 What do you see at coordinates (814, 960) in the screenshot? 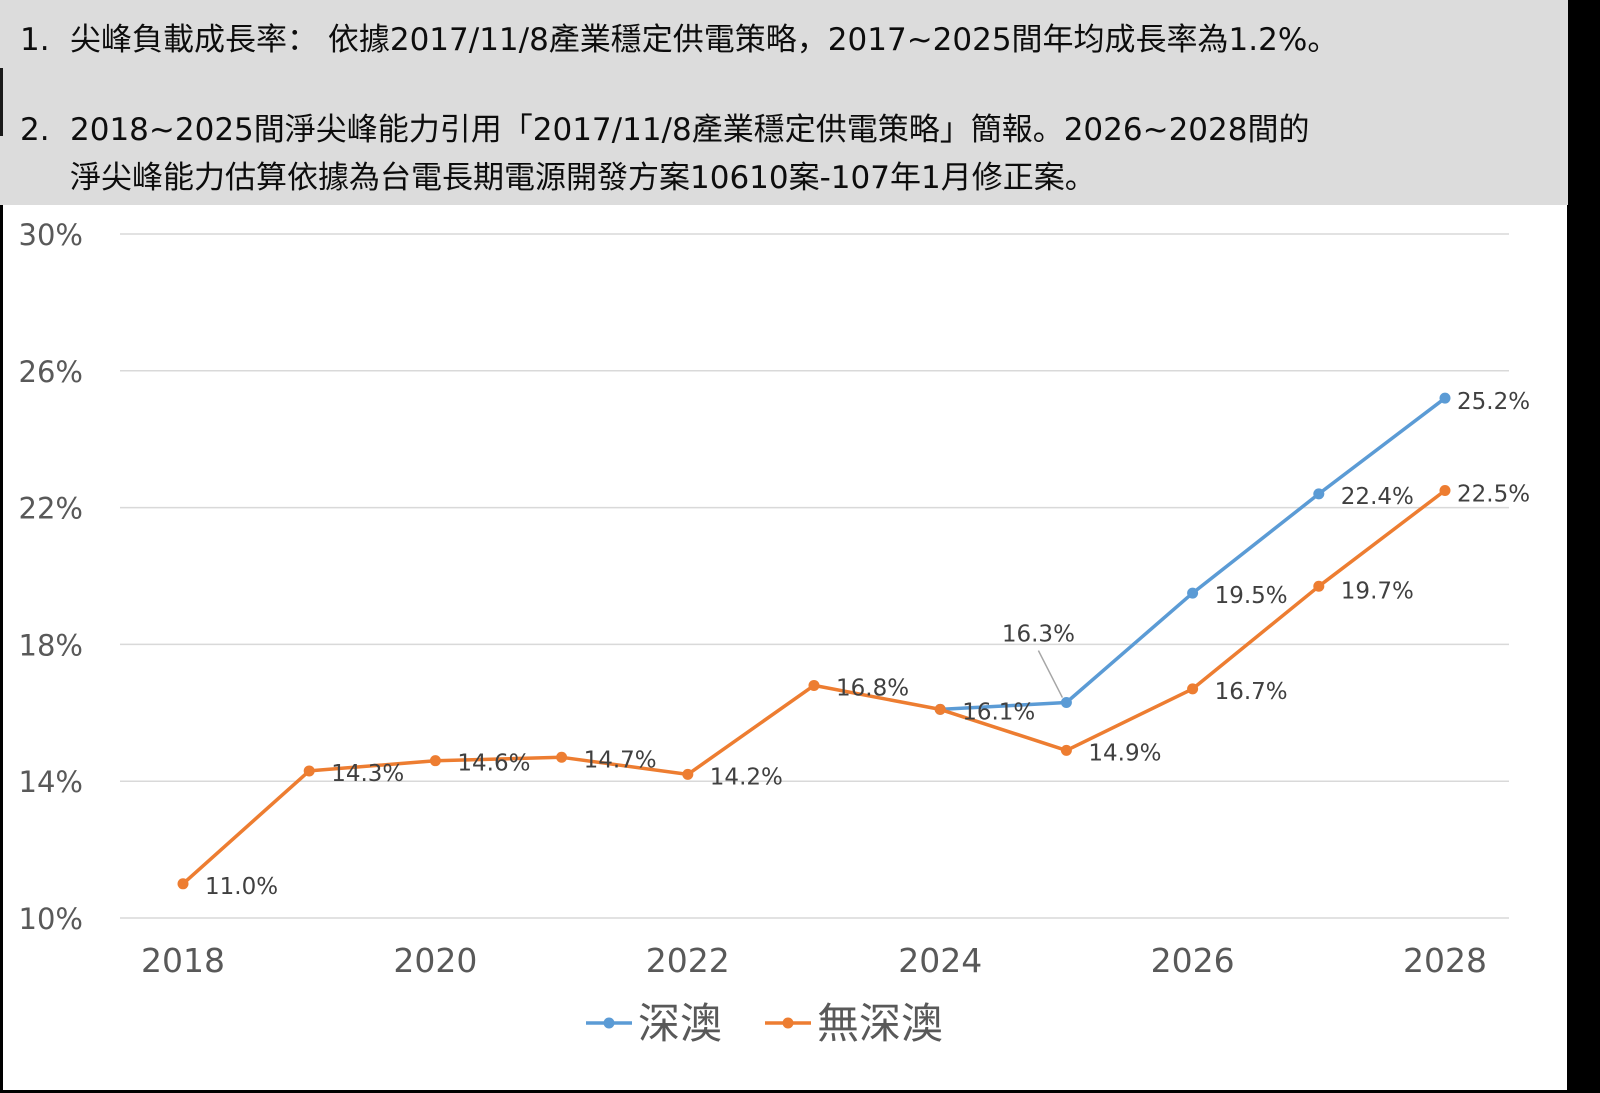
I see `x-axis-ticks: 2018 2020 2022 2024 2026 2028` at bounding box center [814, 960].